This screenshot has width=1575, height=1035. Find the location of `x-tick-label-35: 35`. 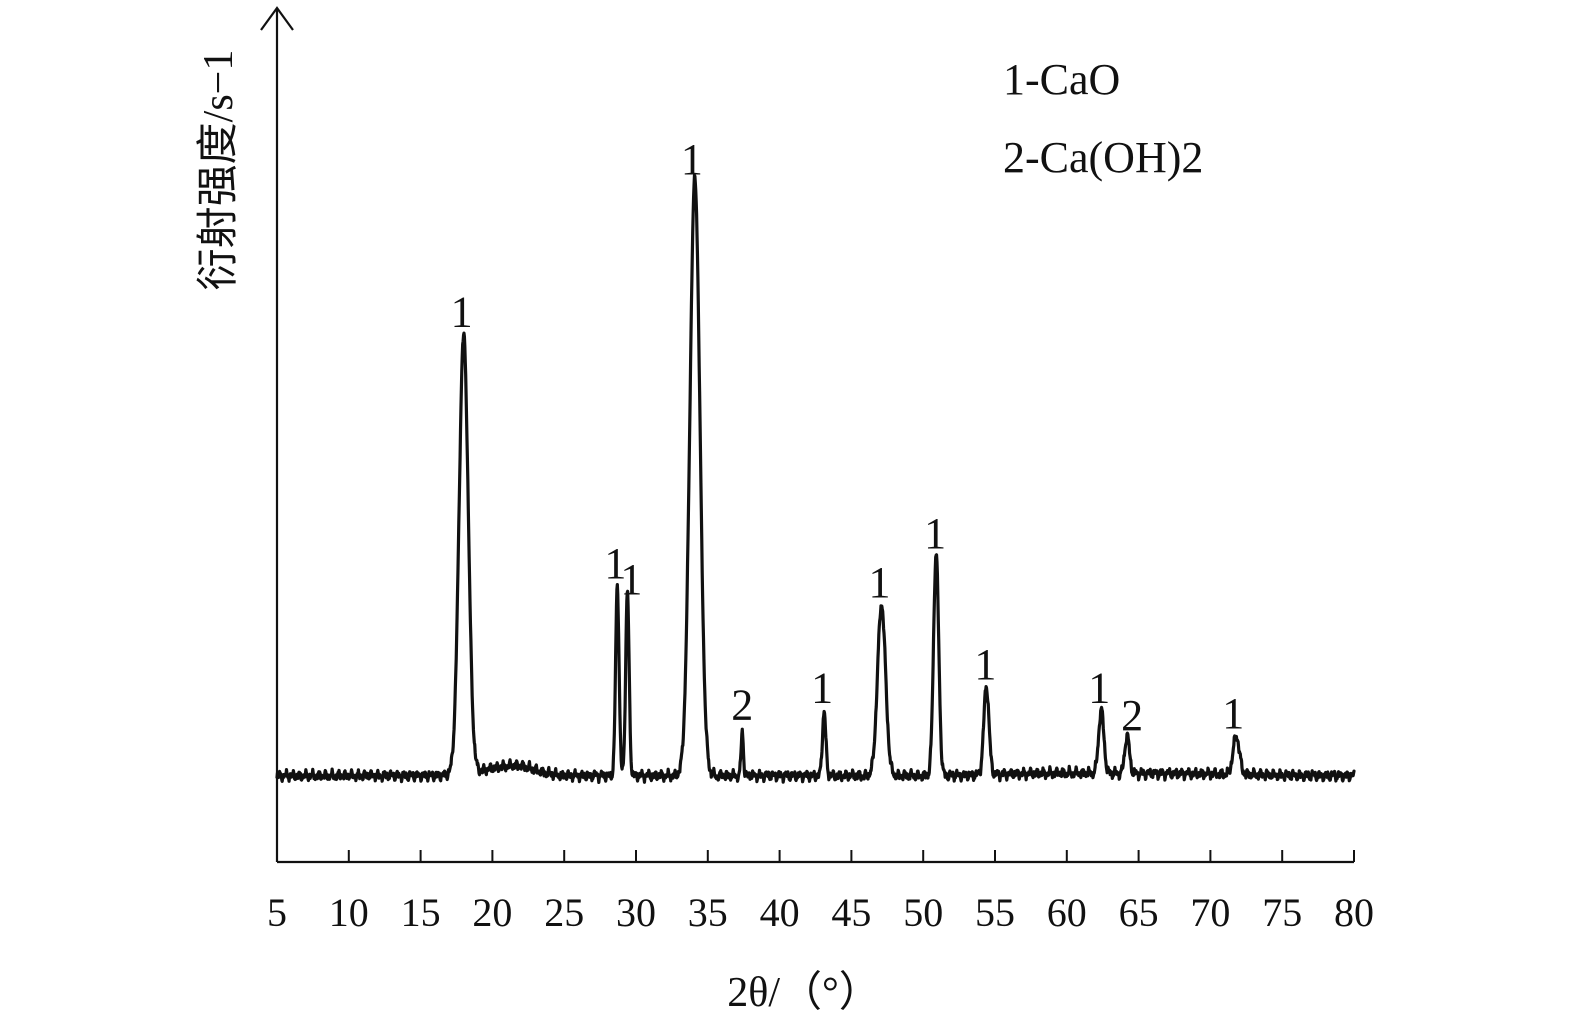

x-tick-label-35: 35 is located at coordinates (708, 912).